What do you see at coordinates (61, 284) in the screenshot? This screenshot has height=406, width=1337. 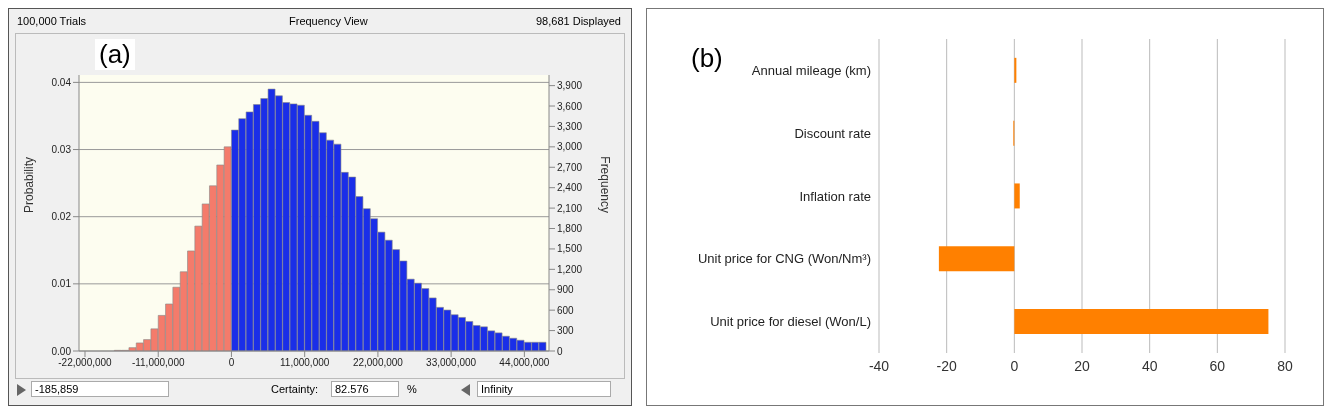 I see `y-tick-label: 0.01` at bounding box center [61, 284].